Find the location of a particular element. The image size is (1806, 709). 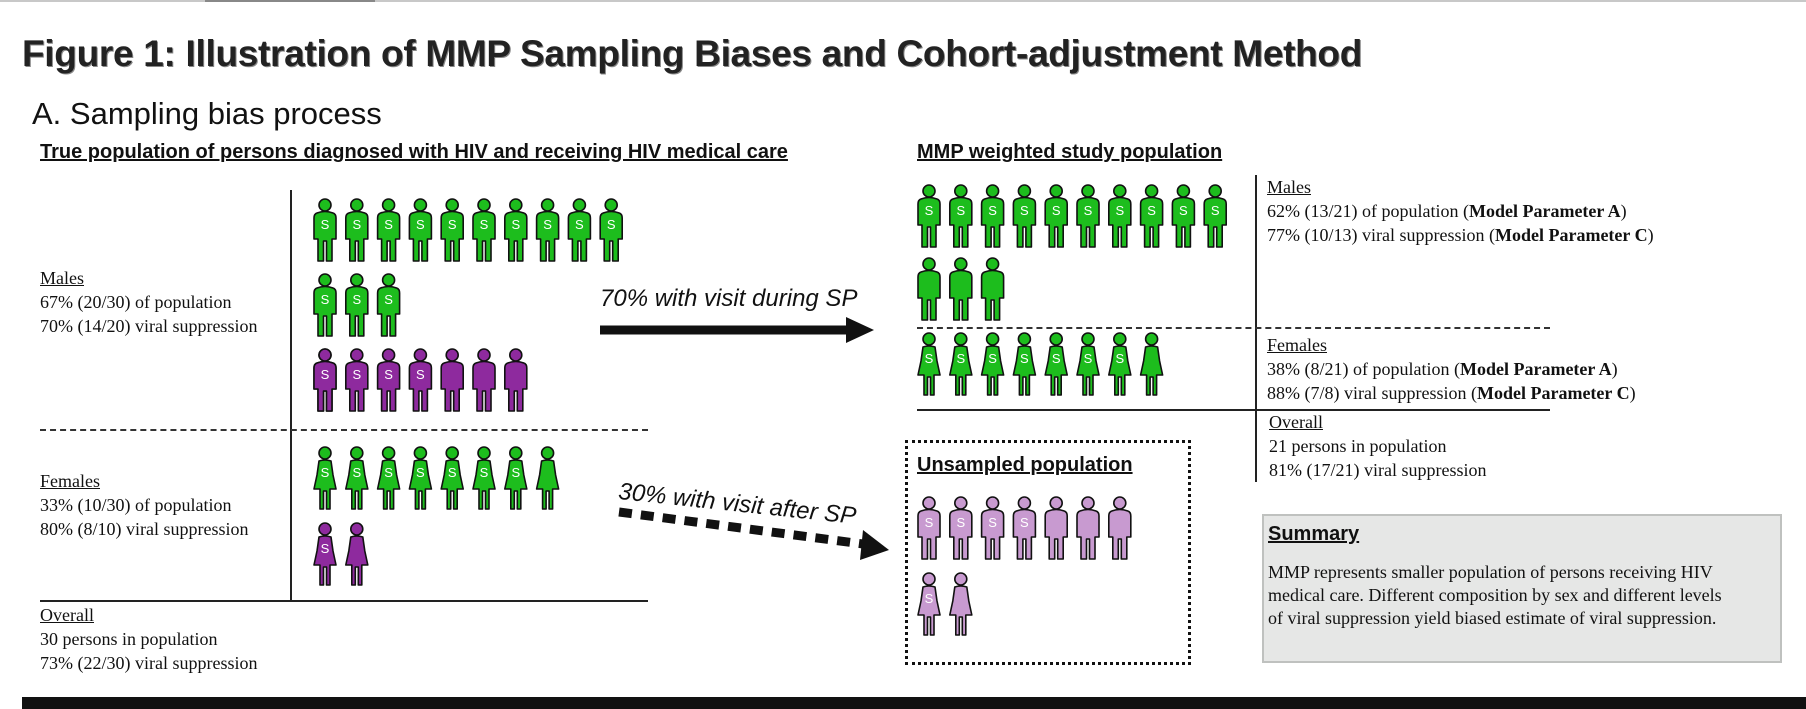

weighted-overall-heading: Overall is located at coordinates (1296, 422).